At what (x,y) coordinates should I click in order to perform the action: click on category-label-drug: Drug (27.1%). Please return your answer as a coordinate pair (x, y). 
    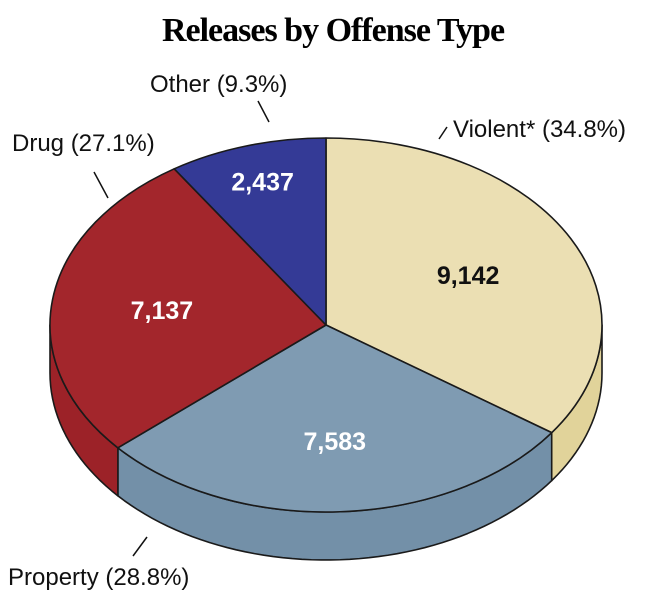
    Looking at the image, I should click on (83, 143).